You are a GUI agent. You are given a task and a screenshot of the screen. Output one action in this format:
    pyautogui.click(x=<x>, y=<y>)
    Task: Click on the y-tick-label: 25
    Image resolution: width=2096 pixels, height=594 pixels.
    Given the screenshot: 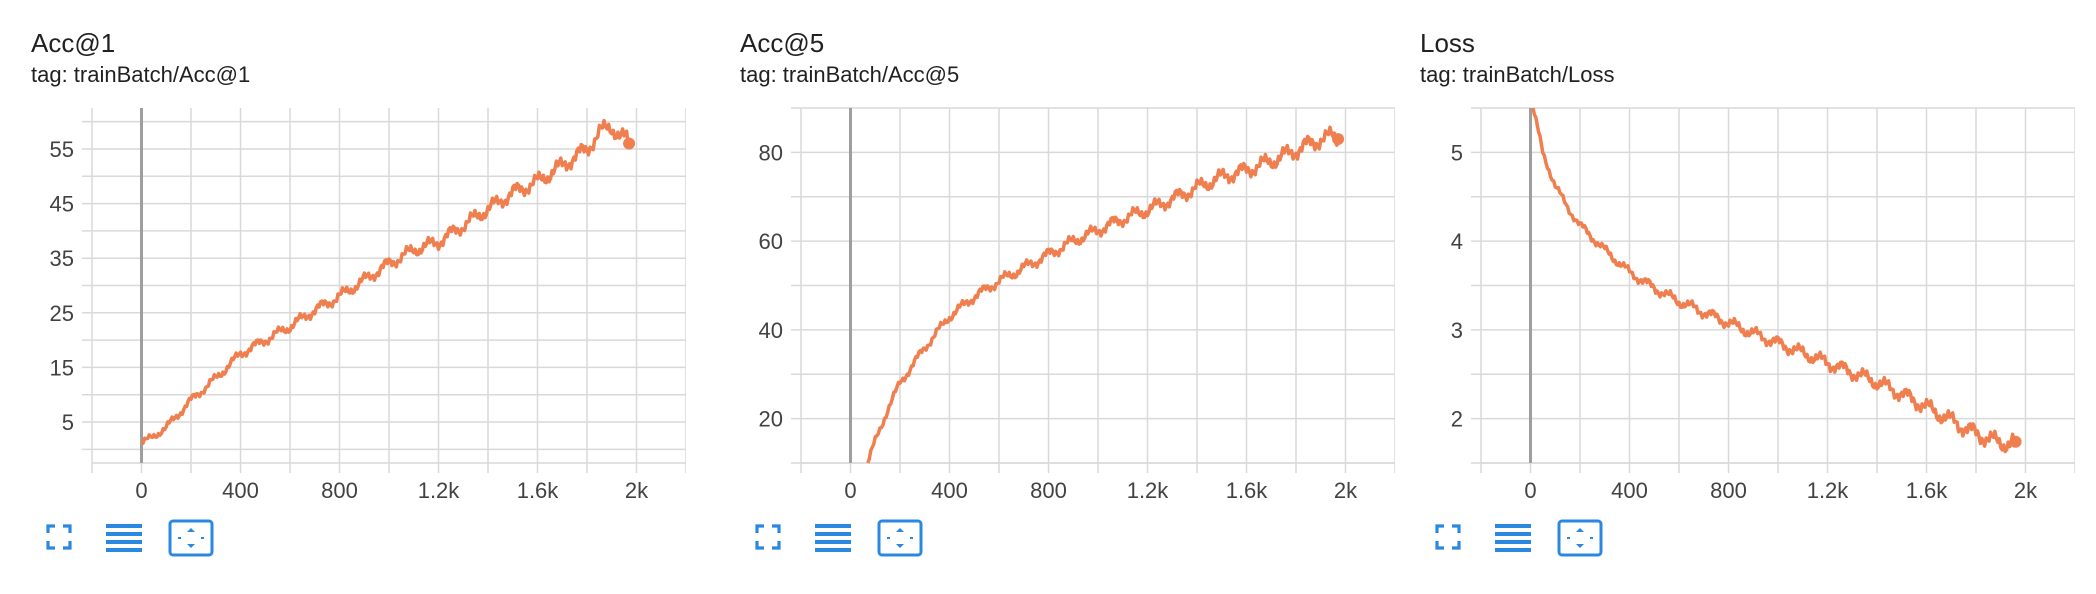 What is the action you would take?
    pyautogui.click(x=62, y=313)
    